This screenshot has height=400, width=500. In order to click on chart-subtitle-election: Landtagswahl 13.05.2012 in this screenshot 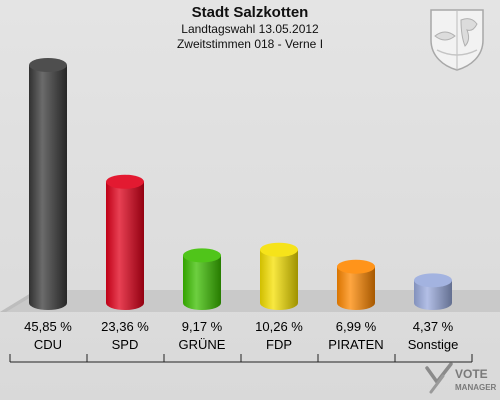, I will do `click(250, 29)`.